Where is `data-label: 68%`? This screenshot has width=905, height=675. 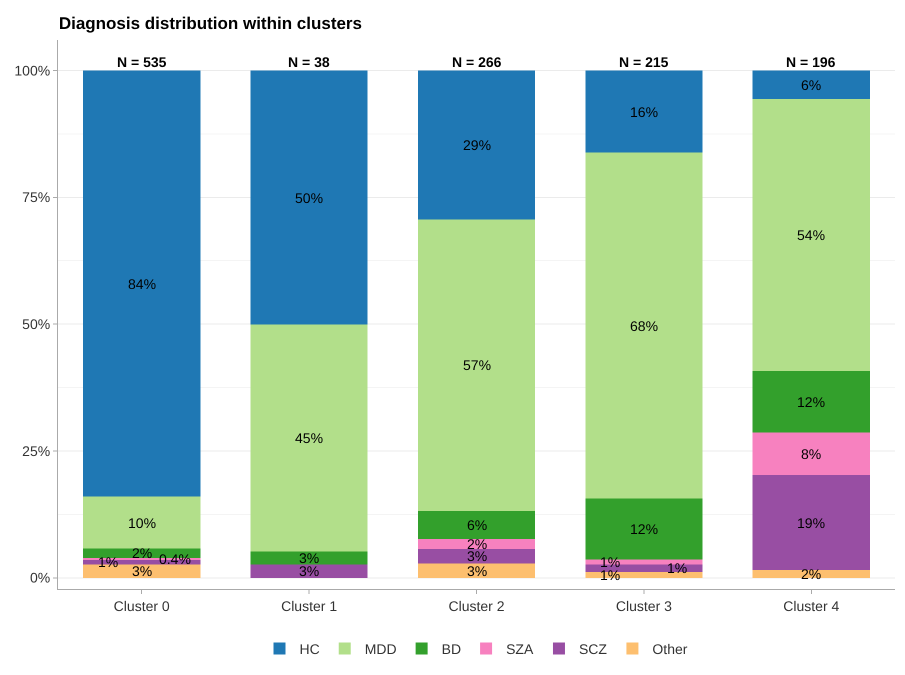 data-label: 68% is located at coordinates (644, 326).